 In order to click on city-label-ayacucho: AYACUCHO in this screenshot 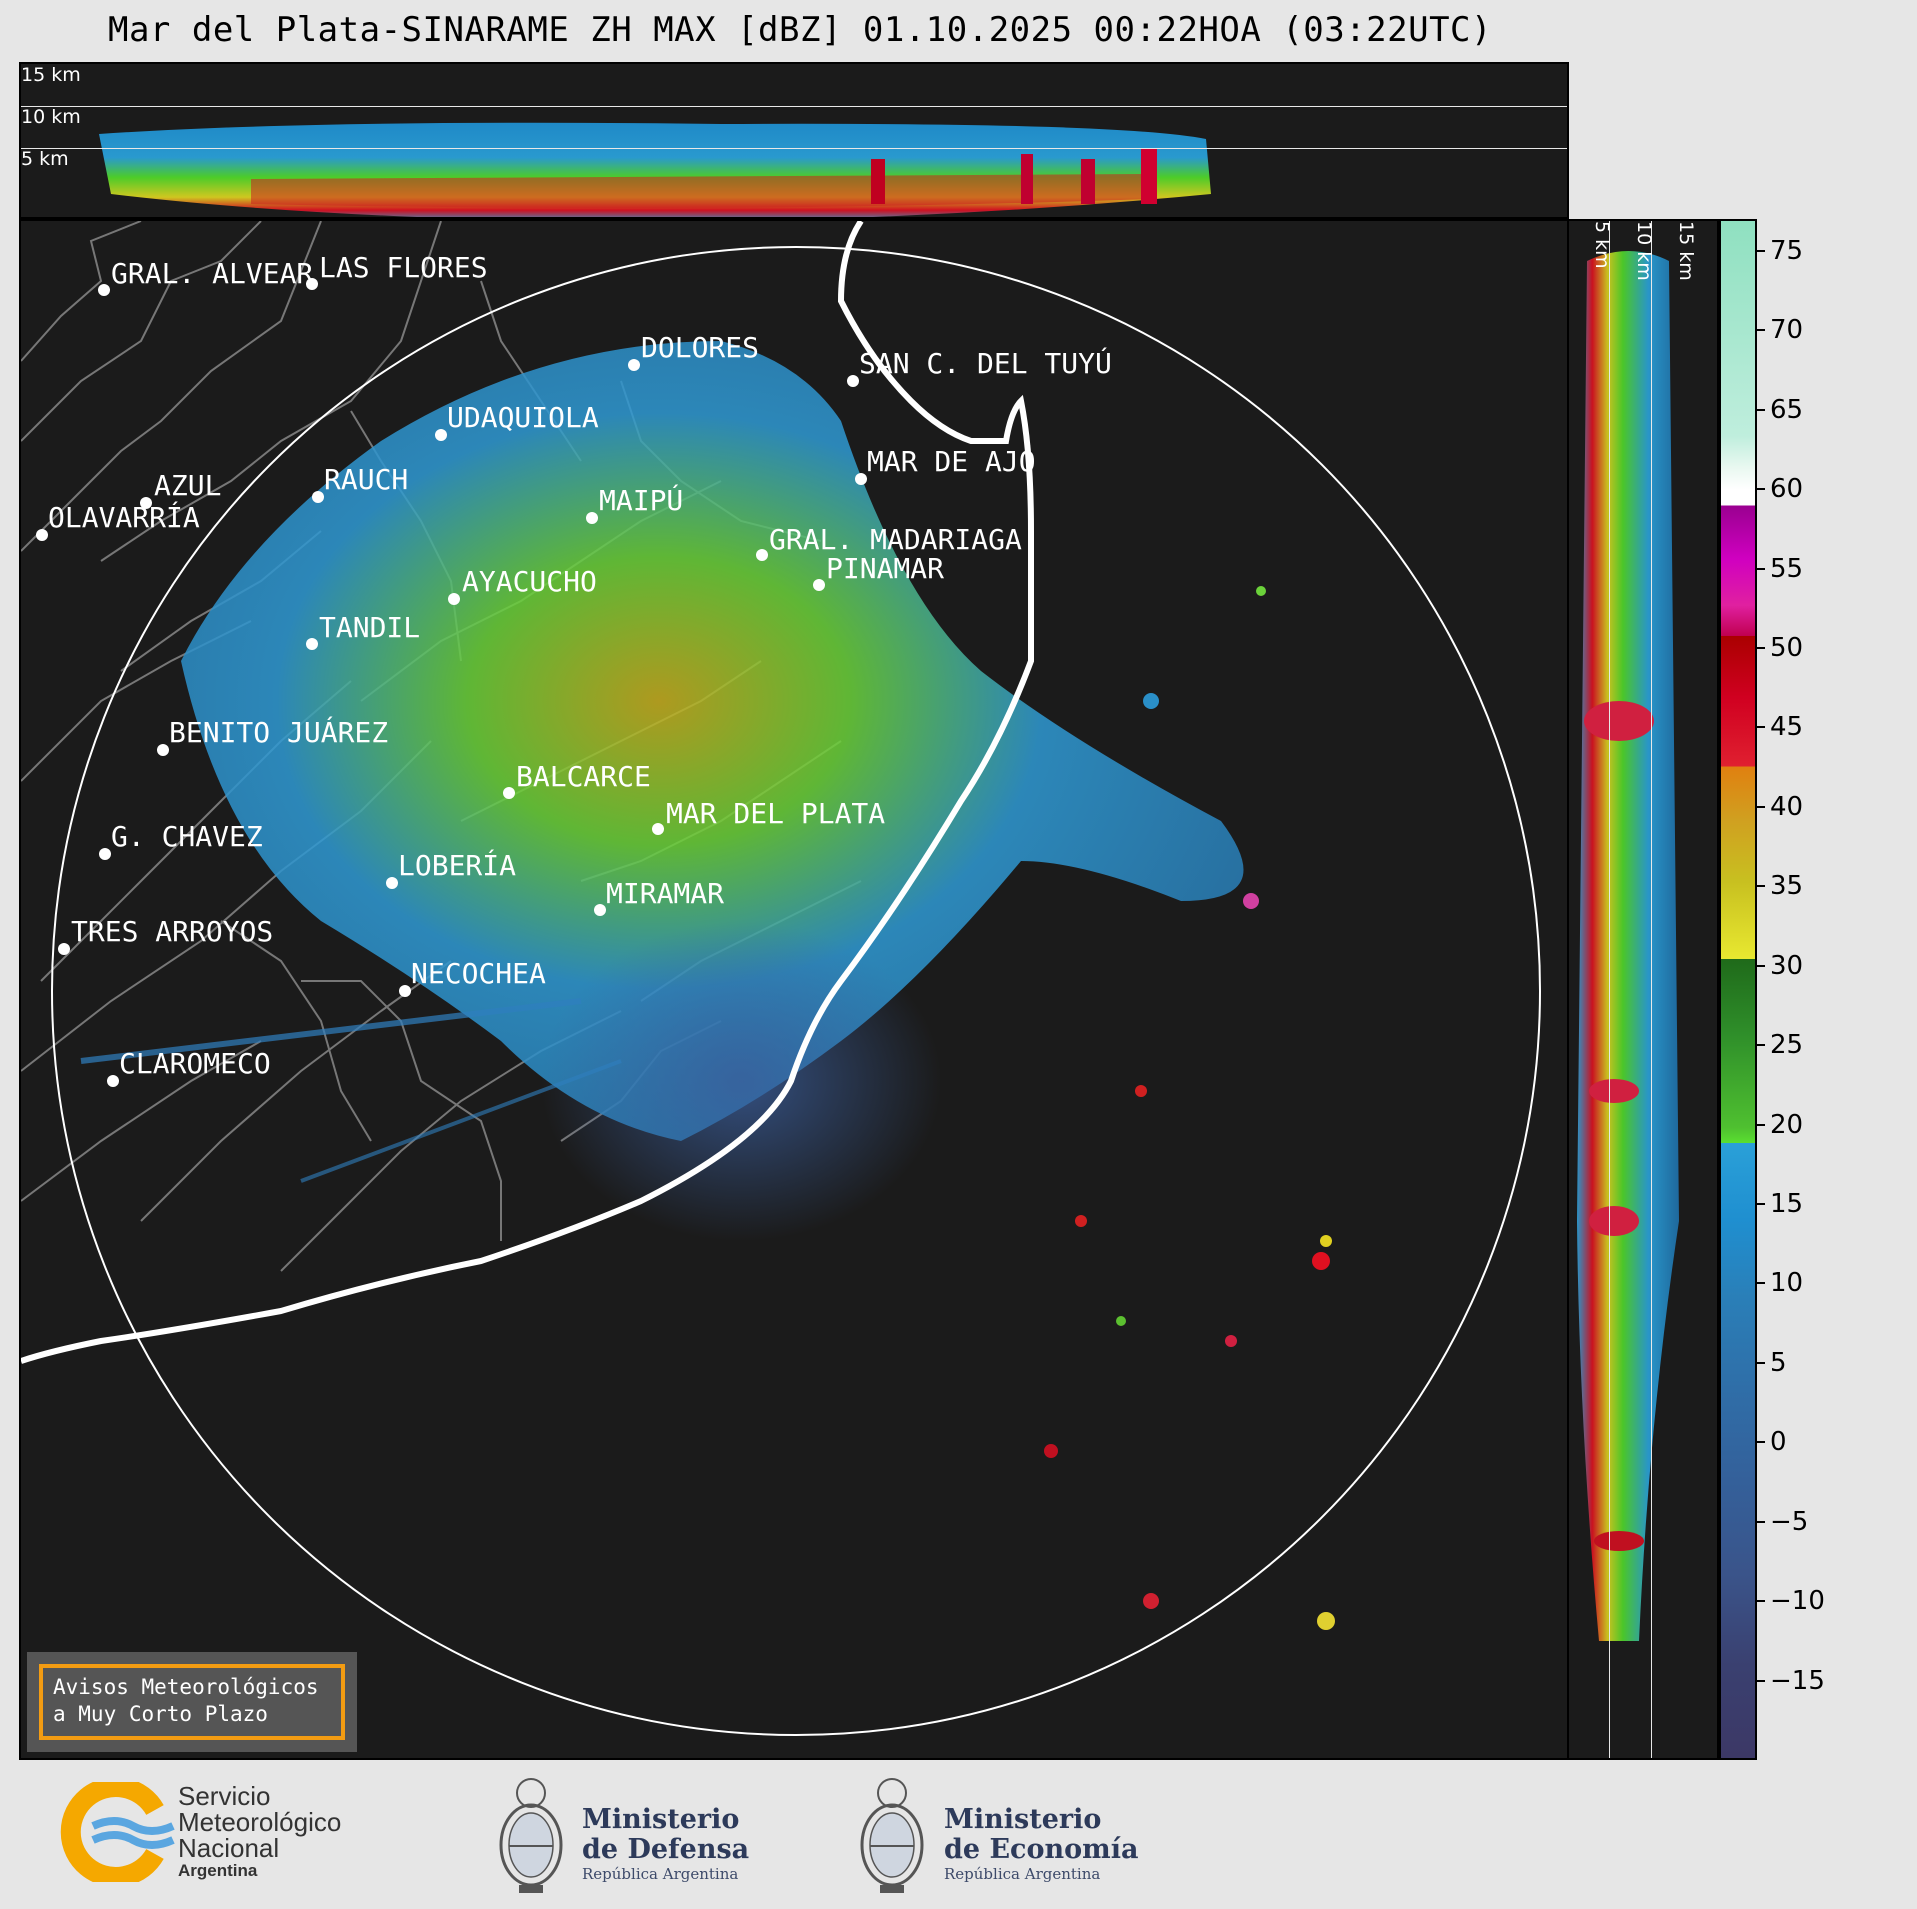, I will do `click(529, 581)`.